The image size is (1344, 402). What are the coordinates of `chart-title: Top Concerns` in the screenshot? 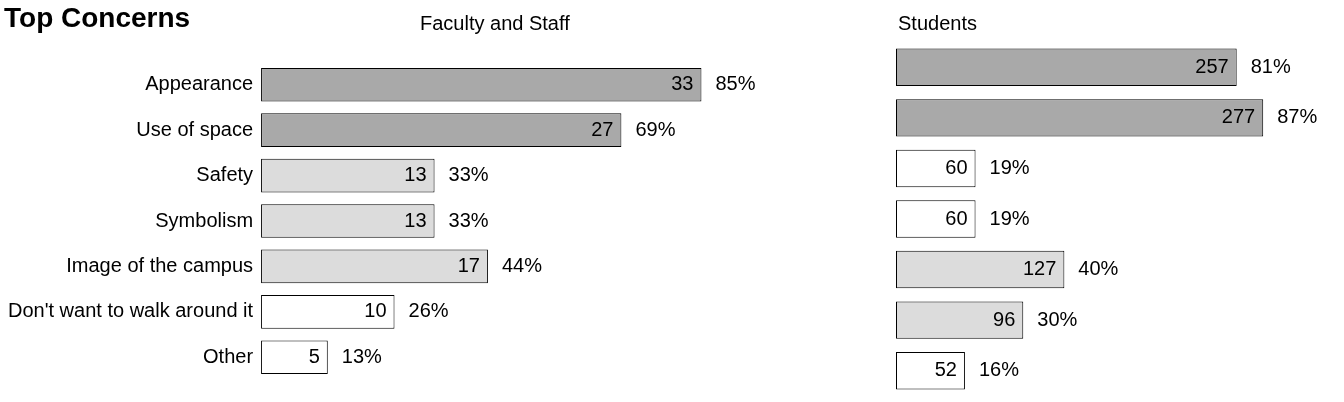 It's located at (97, 18).